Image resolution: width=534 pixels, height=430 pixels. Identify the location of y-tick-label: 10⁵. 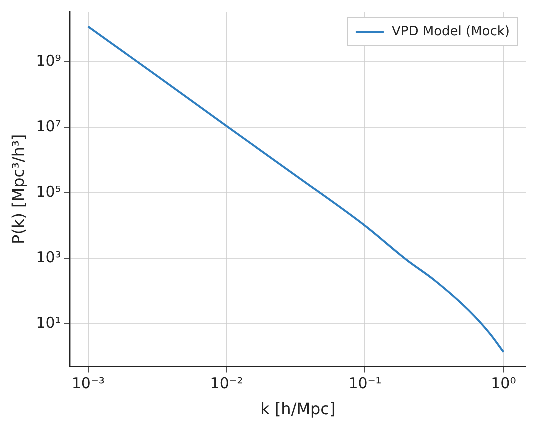
(49, 192).